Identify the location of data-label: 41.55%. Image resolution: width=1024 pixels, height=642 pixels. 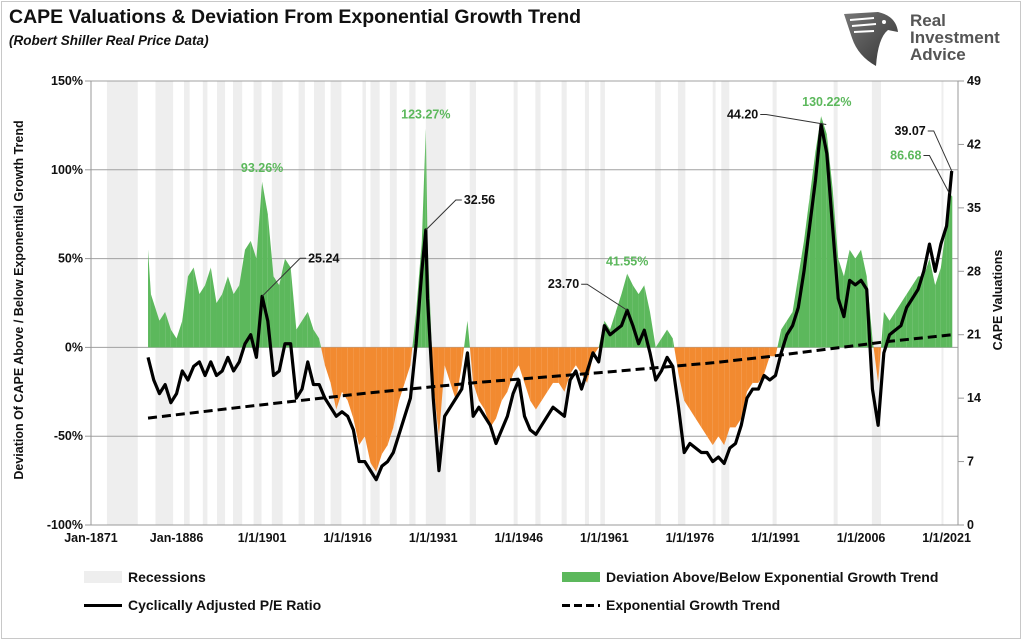
(627, 262).